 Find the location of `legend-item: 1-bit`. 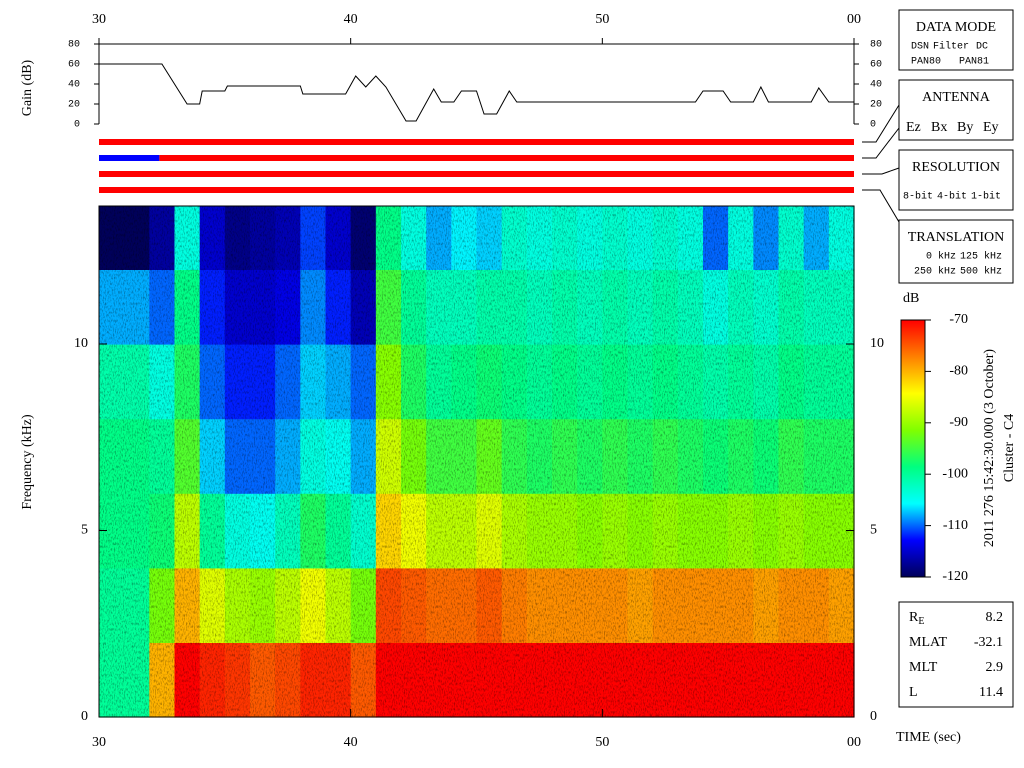

legend-item: 1-bit is located at coordinates (986, 197).